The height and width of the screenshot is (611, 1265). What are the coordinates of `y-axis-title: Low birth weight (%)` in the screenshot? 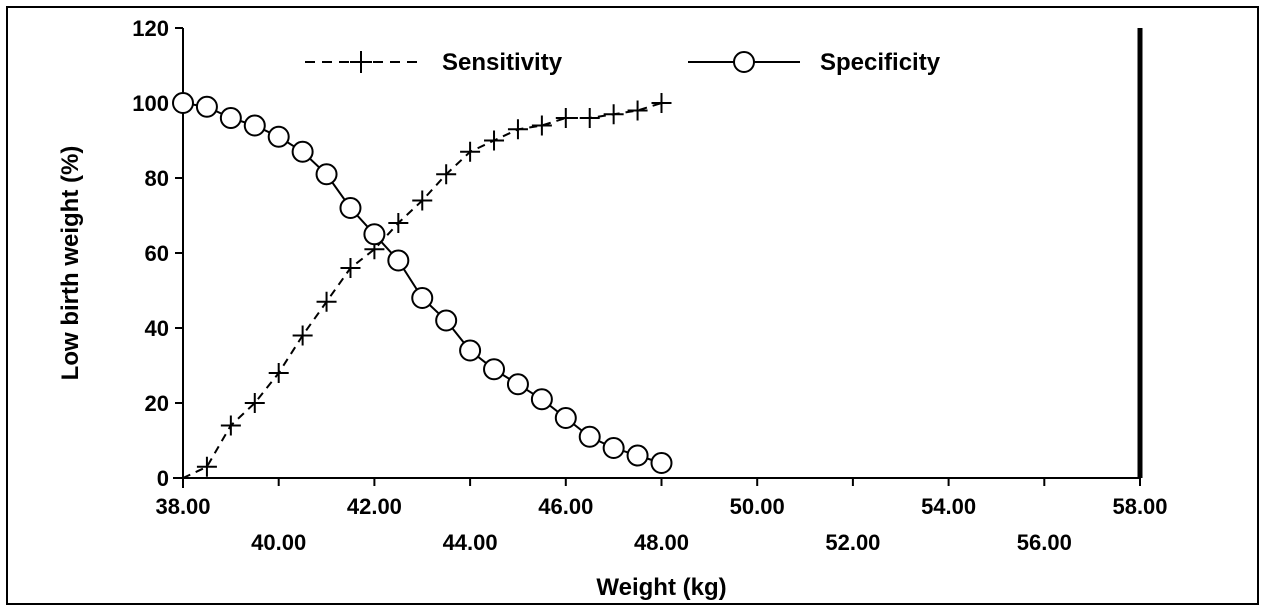 It's located at (70, 263).